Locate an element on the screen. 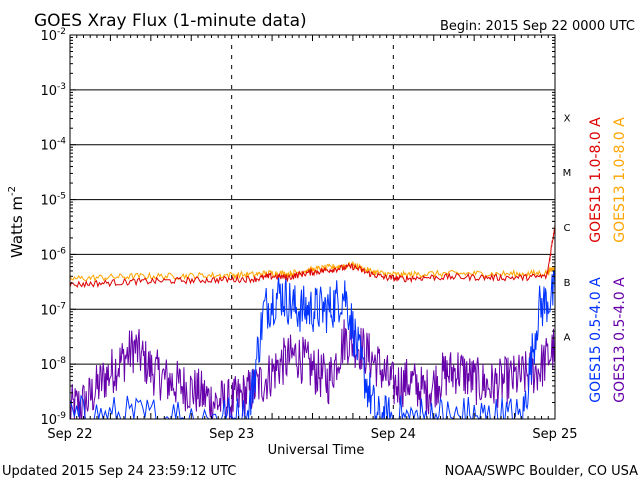 The width and height of the screenshot is (640, 480). credit-text: NOAA/SWPC Boulder, CO USA is located at coordinates (541, 471).